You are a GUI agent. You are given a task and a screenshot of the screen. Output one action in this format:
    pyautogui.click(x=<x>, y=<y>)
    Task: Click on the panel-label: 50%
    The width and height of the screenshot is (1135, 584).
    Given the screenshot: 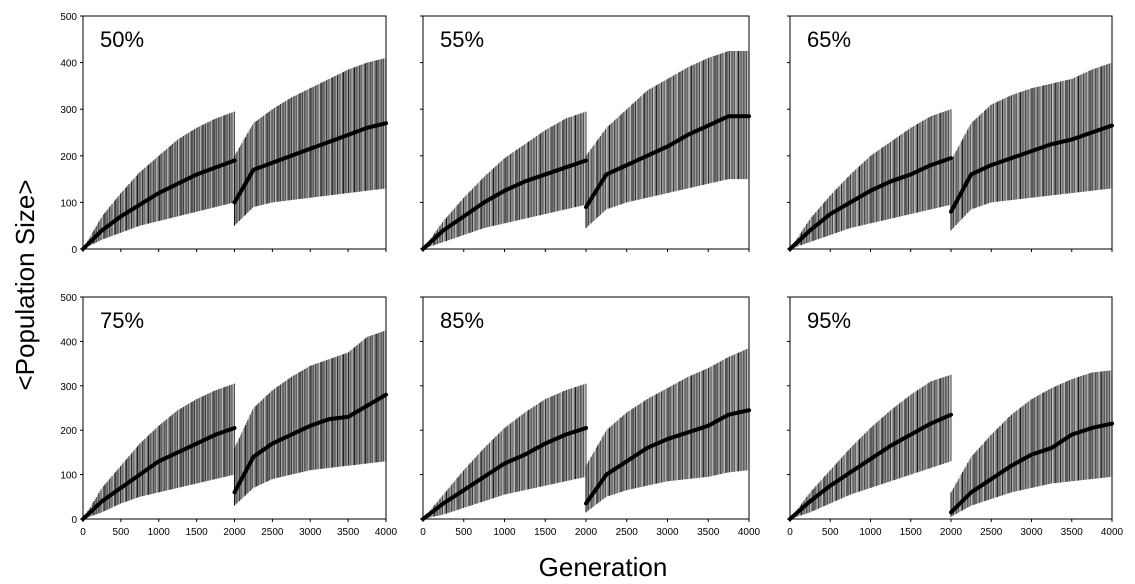 What is the action you would take?
    pyautogui.click(x=122, y=39)
    